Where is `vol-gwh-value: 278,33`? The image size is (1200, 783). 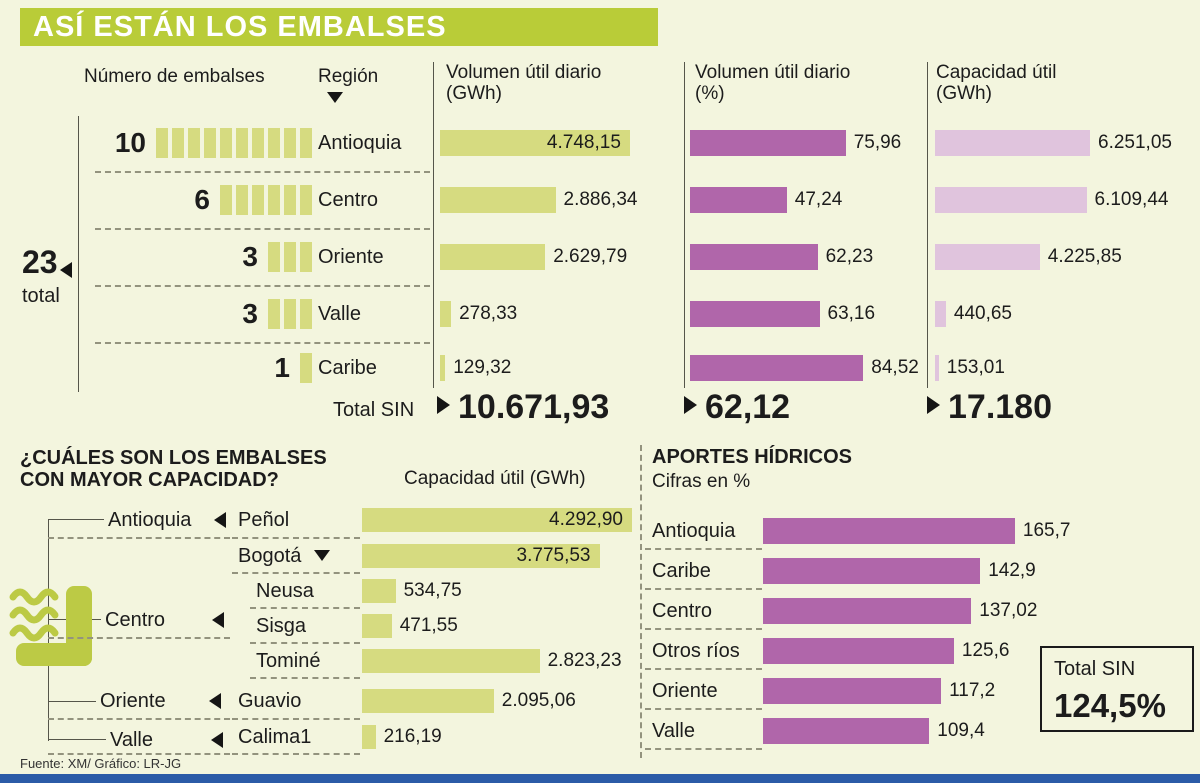
vol-gwh-value: 278,33 is located at coordinates (488, 313).